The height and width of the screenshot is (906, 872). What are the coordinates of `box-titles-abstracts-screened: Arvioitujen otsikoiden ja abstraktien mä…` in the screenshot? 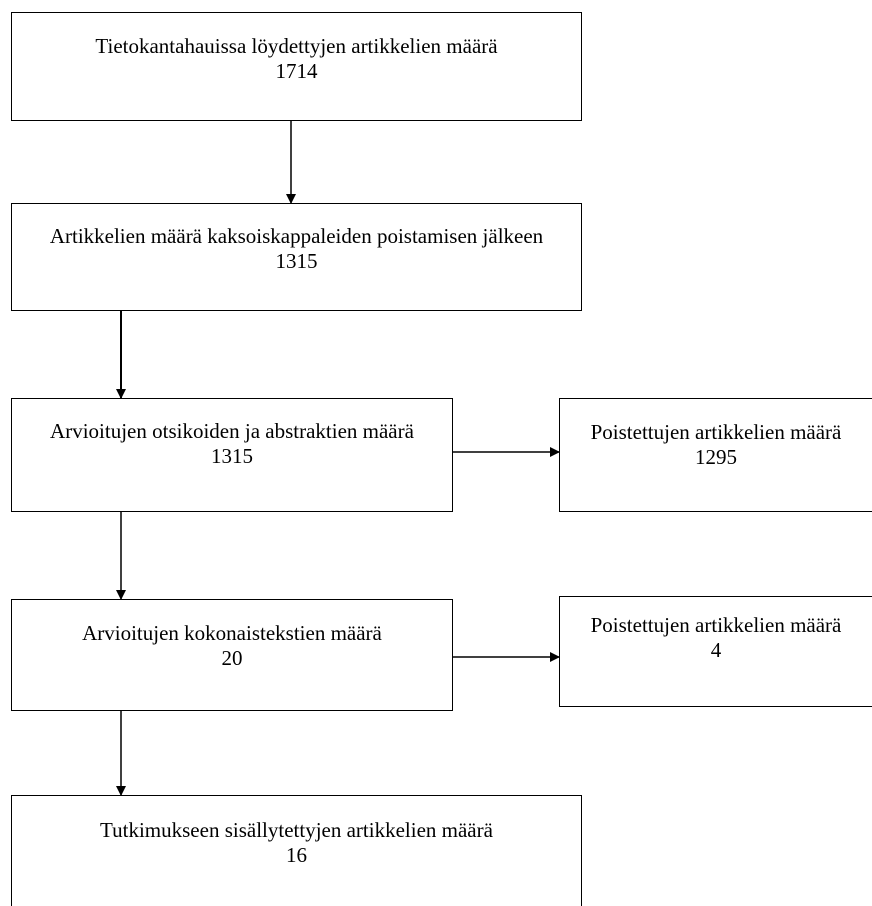 It's located at (232, 455).